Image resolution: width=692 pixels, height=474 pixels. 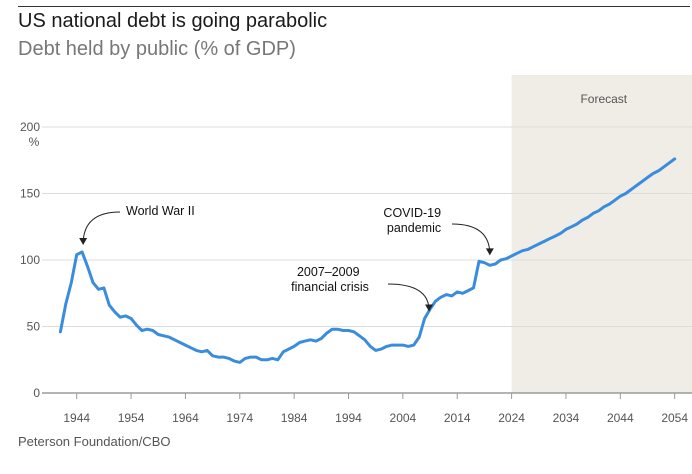 What do you see at coordinates (185, 418) in the screenshot?
I see `x-tick-label: 1964` at bounding box center [185, 418].